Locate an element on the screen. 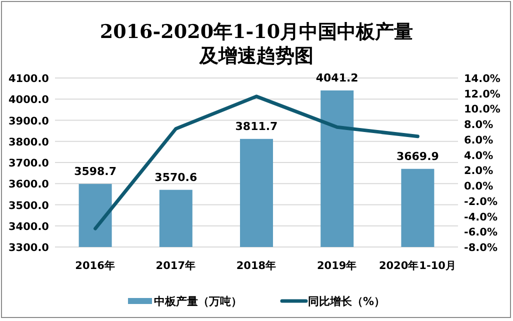 The height and width of the screenshot is (321, 513). x-tick-label: 2016年 is located at coordinates (95, 265).